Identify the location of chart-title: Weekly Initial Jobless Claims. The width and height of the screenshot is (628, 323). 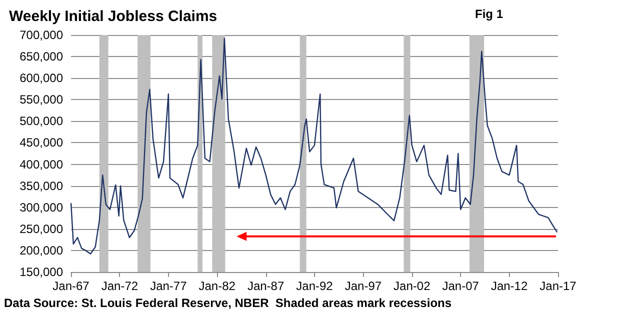
(113, 16).